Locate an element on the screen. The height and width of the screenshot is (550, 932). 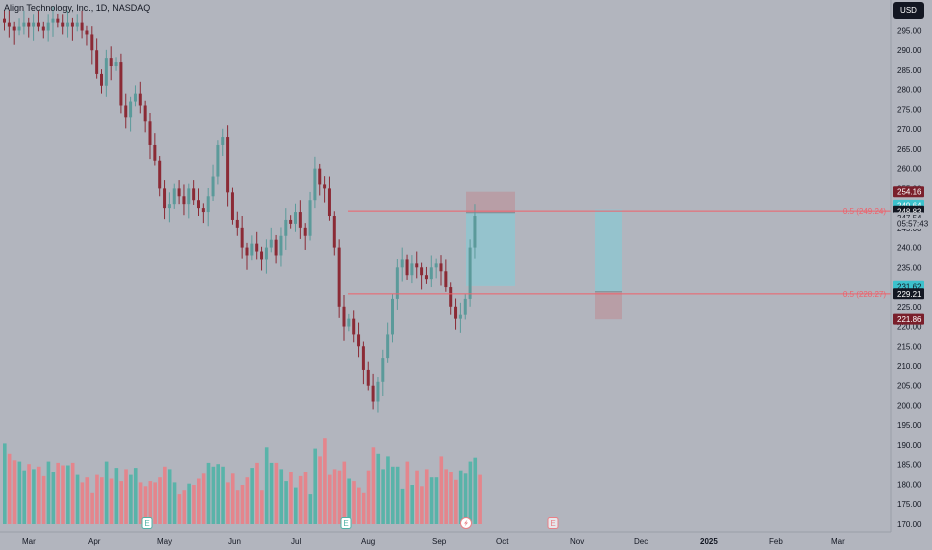
price-tick: 280.00 is located at coordinates (909, 90).